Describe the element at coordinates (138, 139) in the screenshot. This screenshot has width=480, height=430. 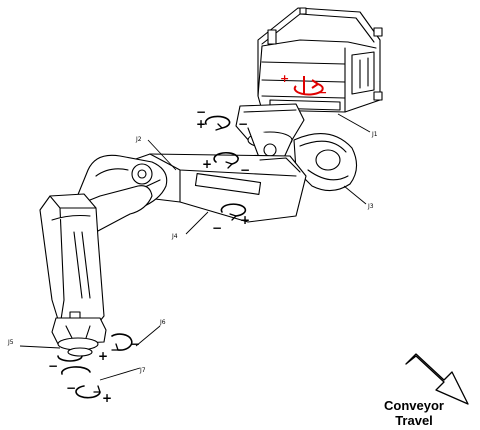
I see `joint-label-j2: J2` at that location.